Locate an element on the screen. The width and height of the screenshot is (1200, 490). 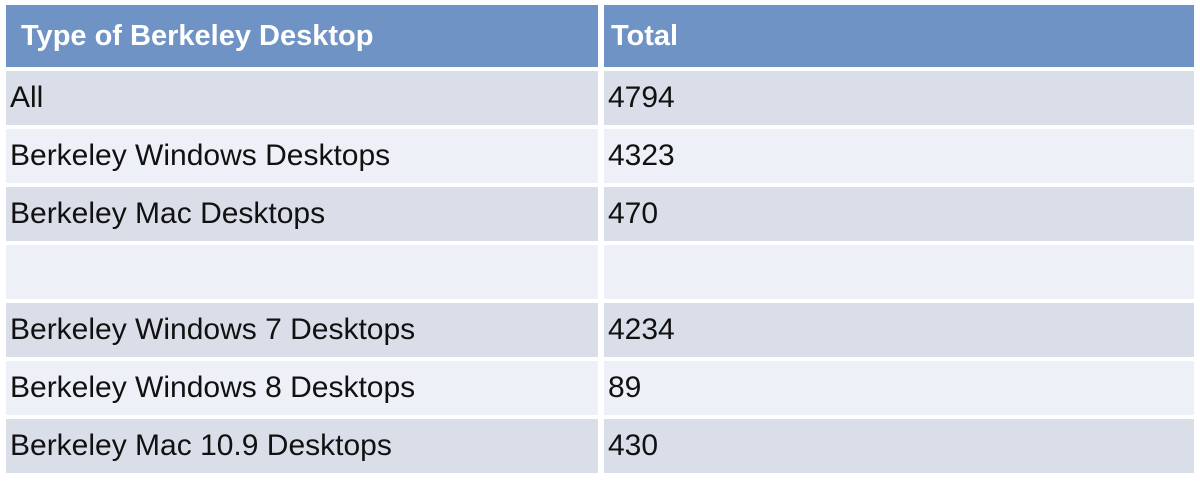
table-row-windows8-desktops: Berkeley Windows 8 Desktops 89 is located at coordinates (600, 388).